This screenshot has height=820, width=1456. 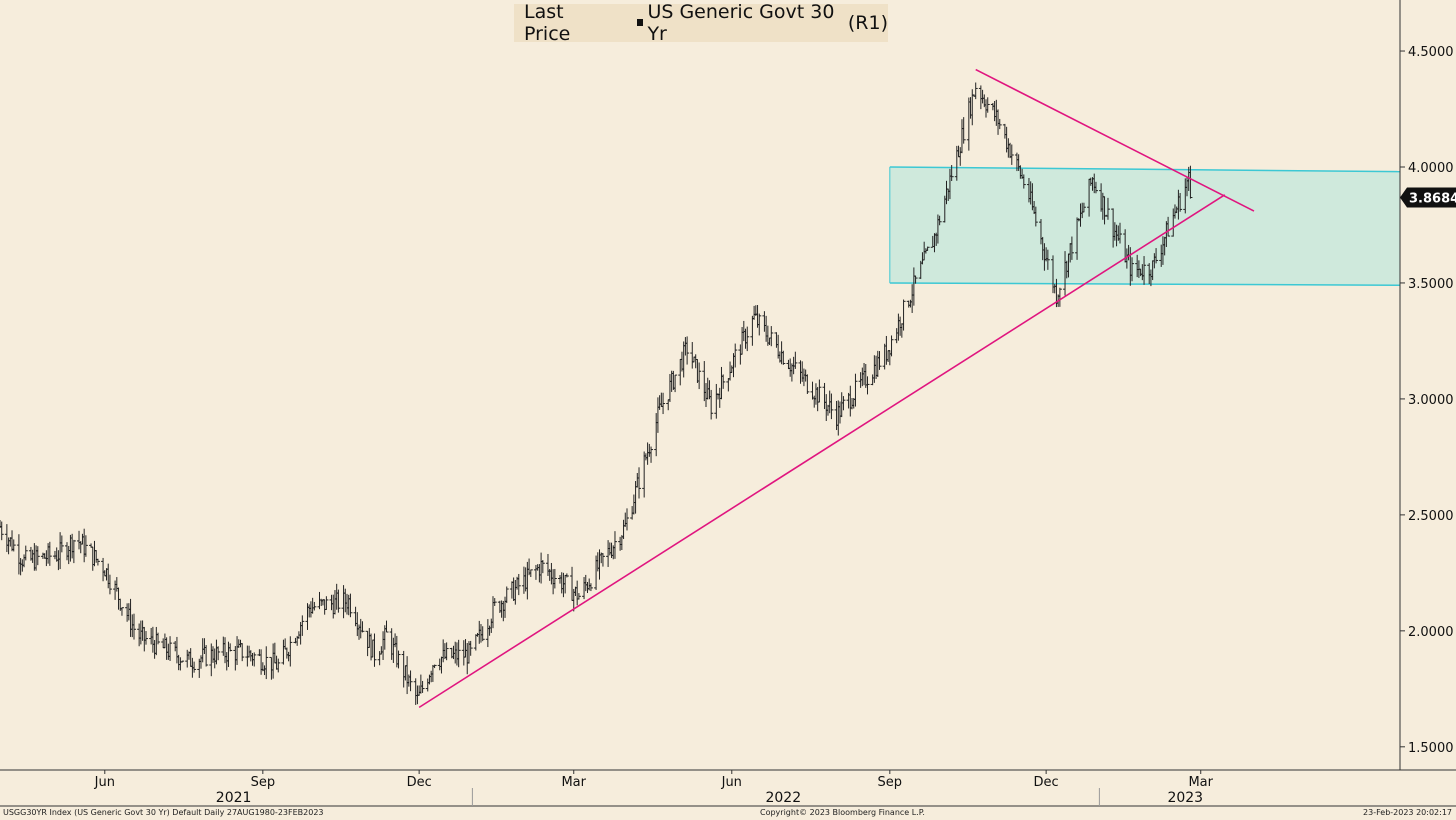 I want to click on year-label: 2022, so click(x=783, y=798).